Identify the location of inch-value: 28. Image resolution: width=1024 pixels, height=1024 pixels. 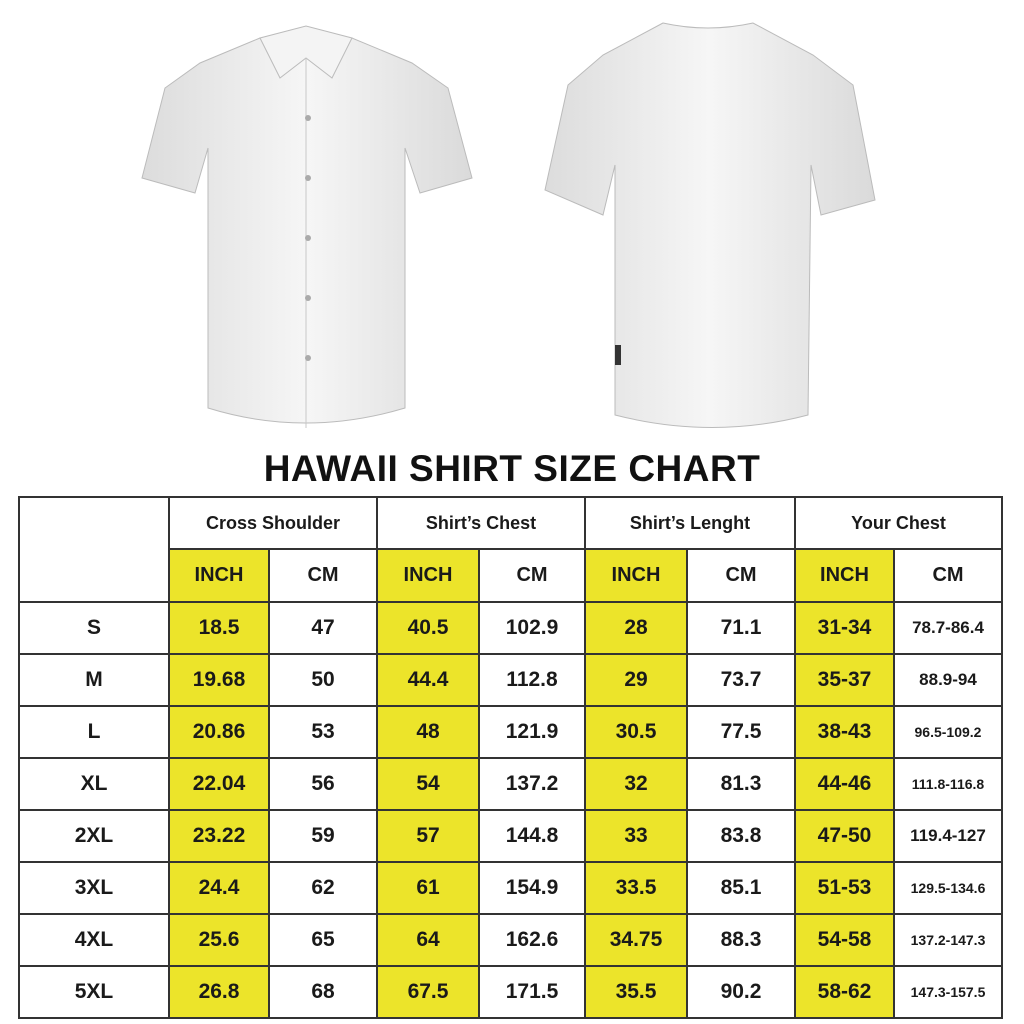
(636, 628).